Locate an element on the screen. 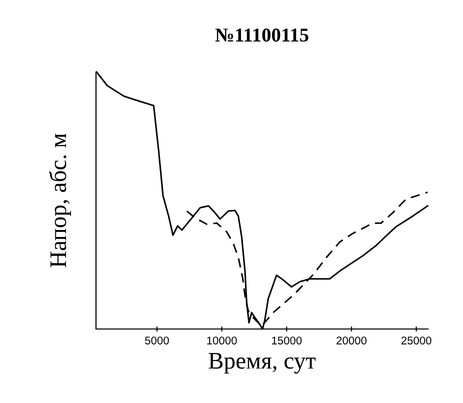 The width and height of the screenshot is (463, 403). y-axis-title: Напор, абс. м is located at coordinates (60, 201).